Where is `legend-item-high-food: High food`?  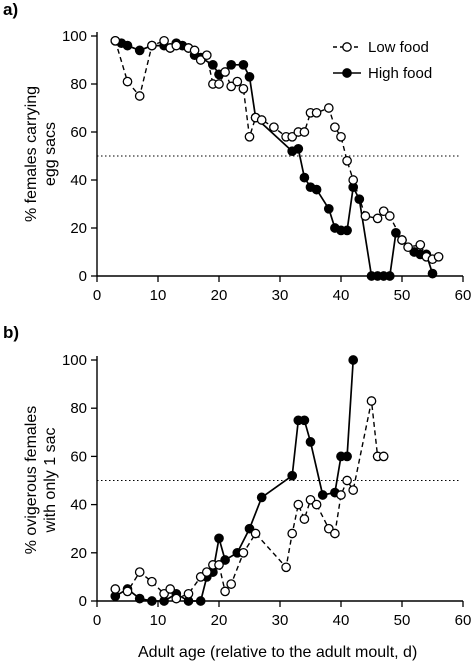 legend-item-high-food: High food is located at coordinates (382, 73).